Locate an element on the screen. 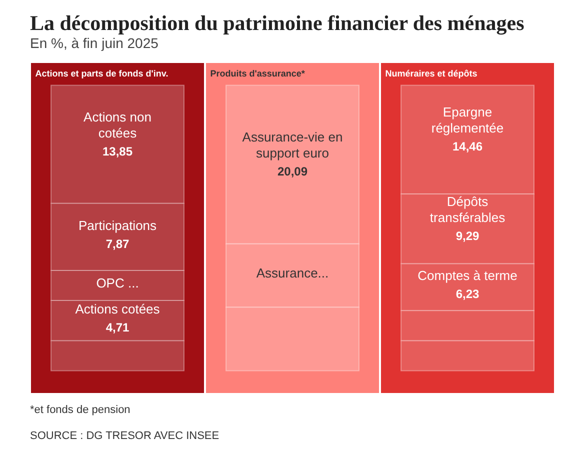 This screenshot has height=465, width=585. source-note: SOURCE : DG TRESOR AVEC INSEE is located at coordinates (125, 436).